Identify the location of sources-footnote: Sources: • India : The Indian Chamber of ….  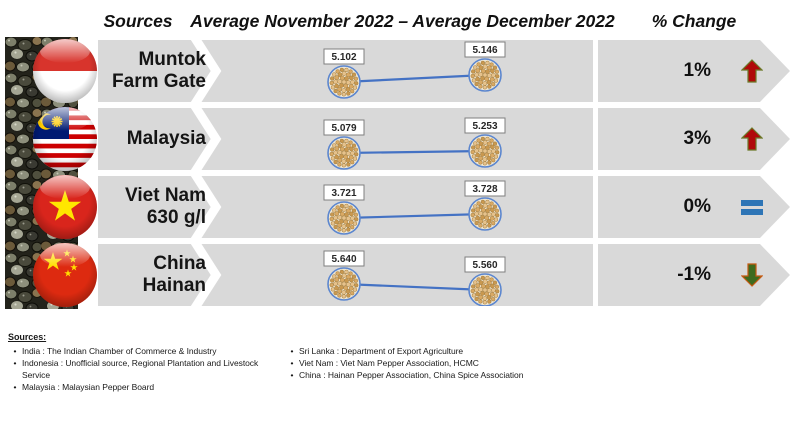
(400, 362).